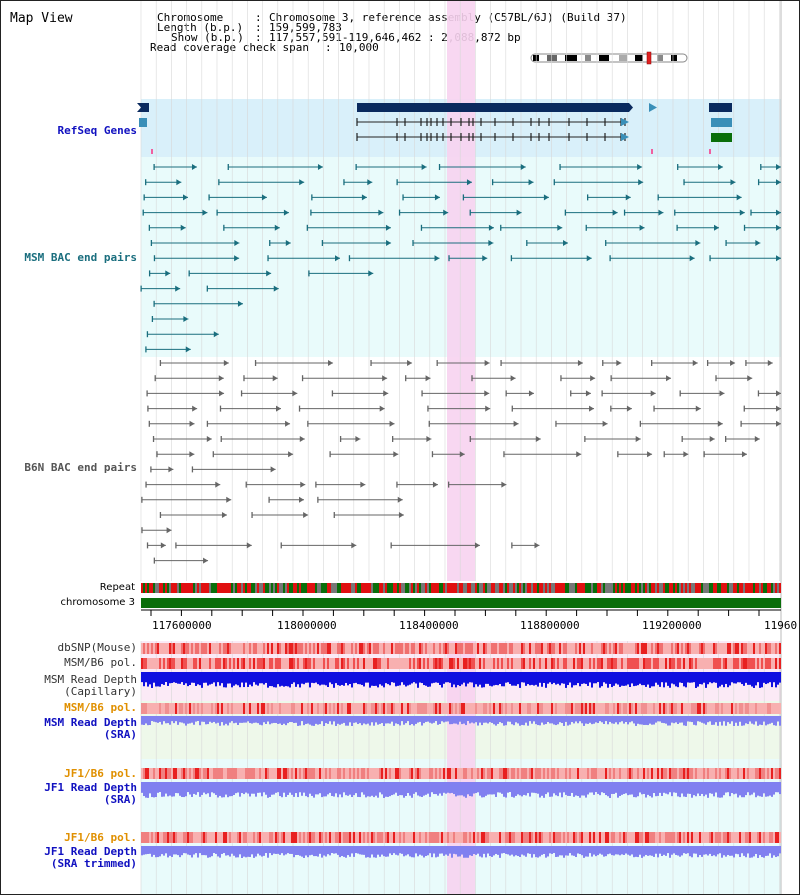 The width and height of the screenshot is (800, 895). What do you see at coordinates (721, 137) in the screenshot?
I see `gene-block` at bounding box center [721, 137].